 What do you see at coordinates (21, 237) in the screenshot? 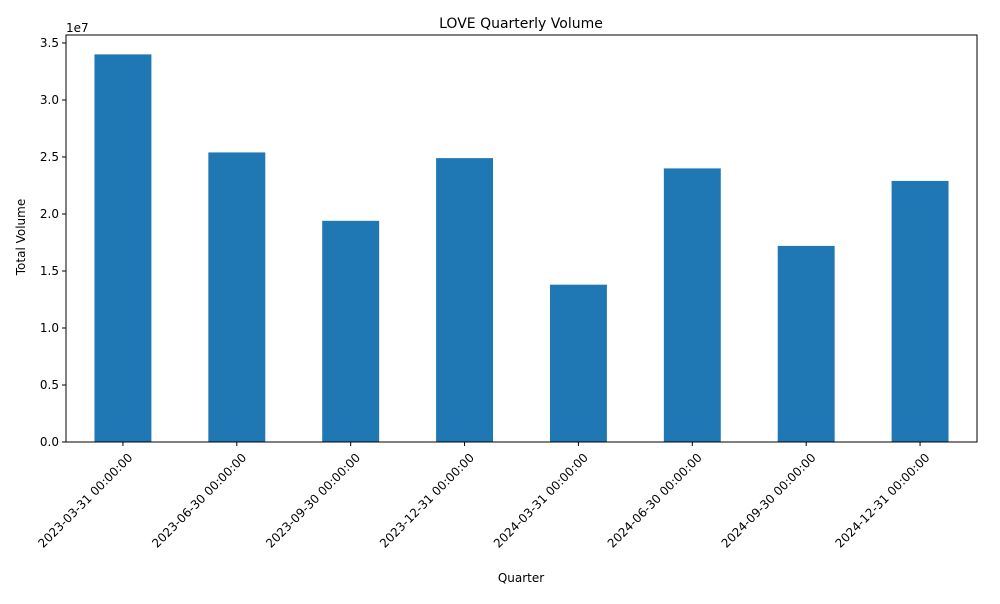
I see `y-axis-label: Total Volume` at bounding box center [21, 237].